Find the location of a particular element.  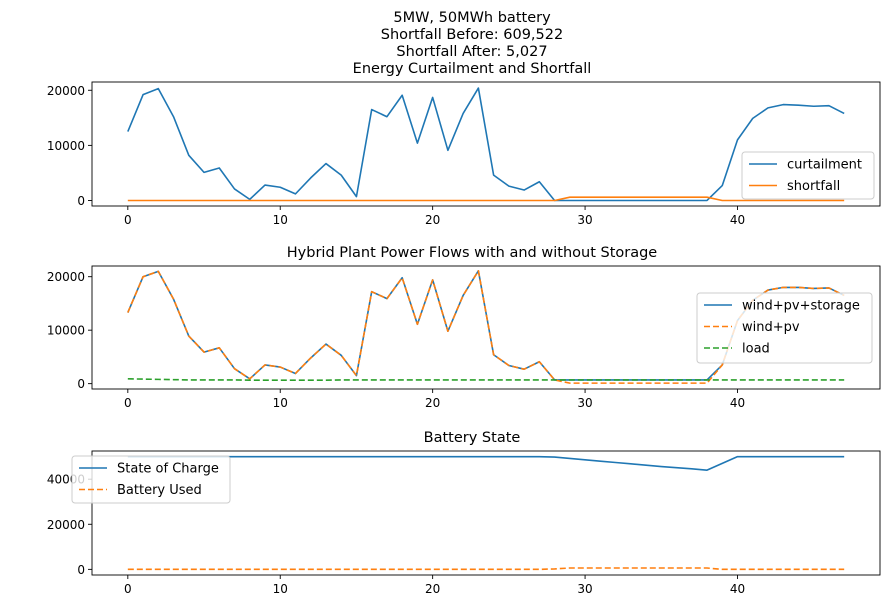

chart-1-legend: wind+pv+storage wind+pv load is located at coordinates (784, 328).